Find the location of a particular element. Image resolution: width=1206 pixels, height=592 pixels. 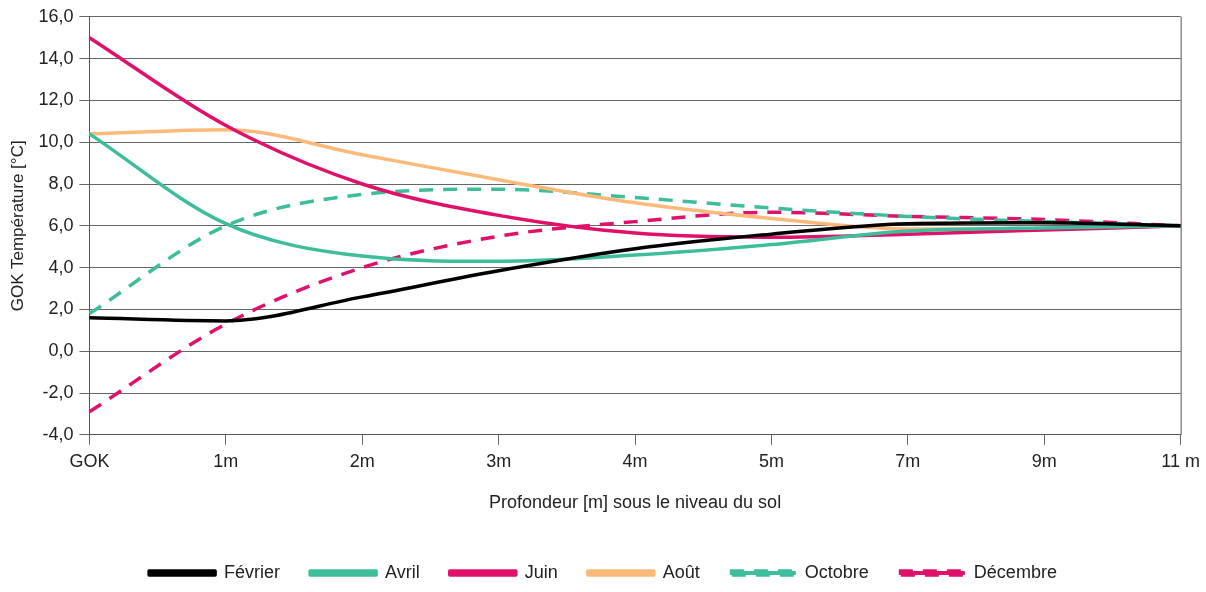

y-axis-title: GOK Température [°C] is located at coordinates (17, 226).